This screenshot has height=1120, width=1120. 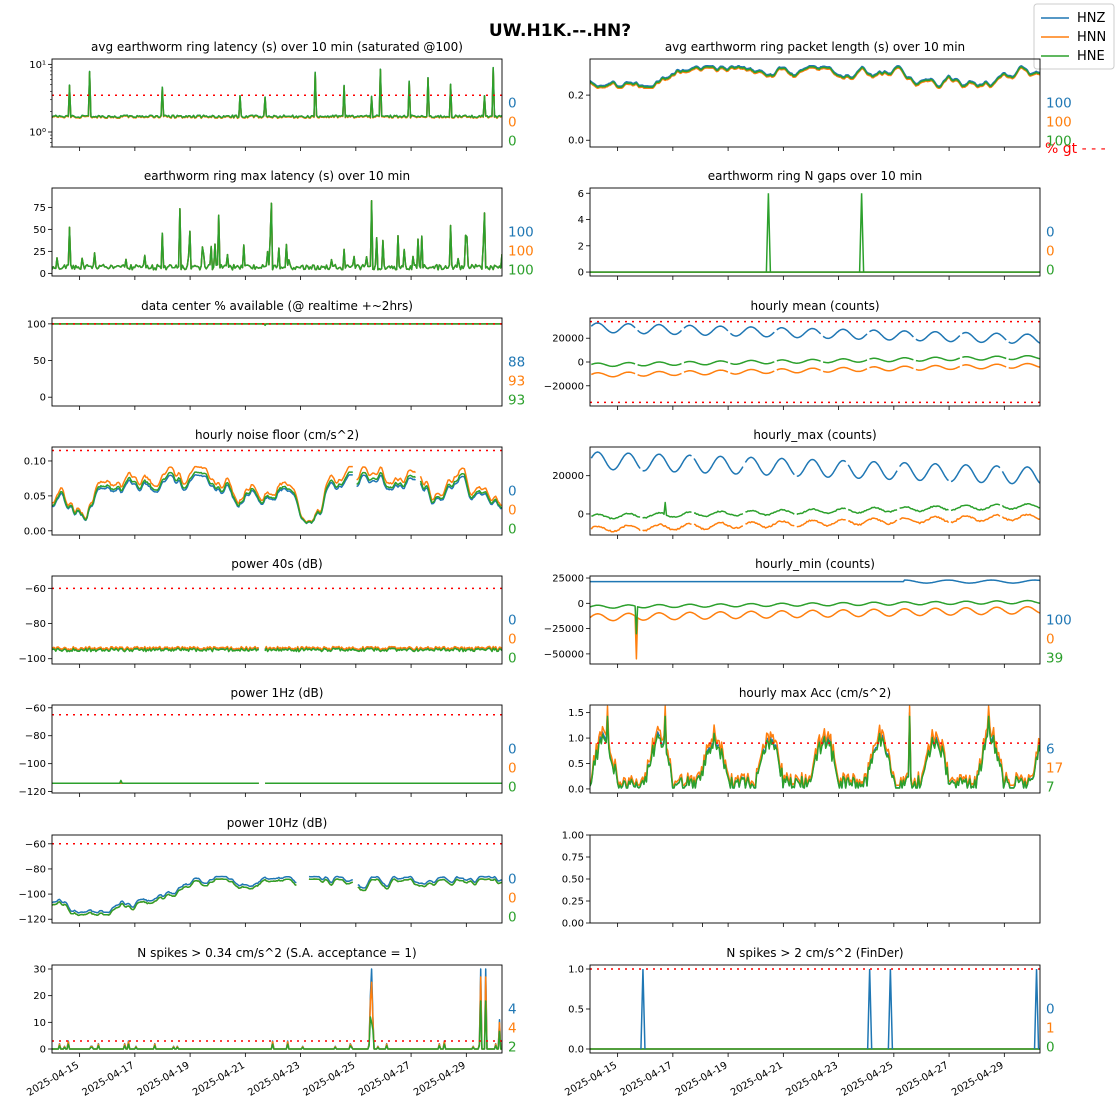 What do you see at coordinates (35, 624) in the screenshot?
I see `y-tick-label: −80` at bounding box center [35, 624].